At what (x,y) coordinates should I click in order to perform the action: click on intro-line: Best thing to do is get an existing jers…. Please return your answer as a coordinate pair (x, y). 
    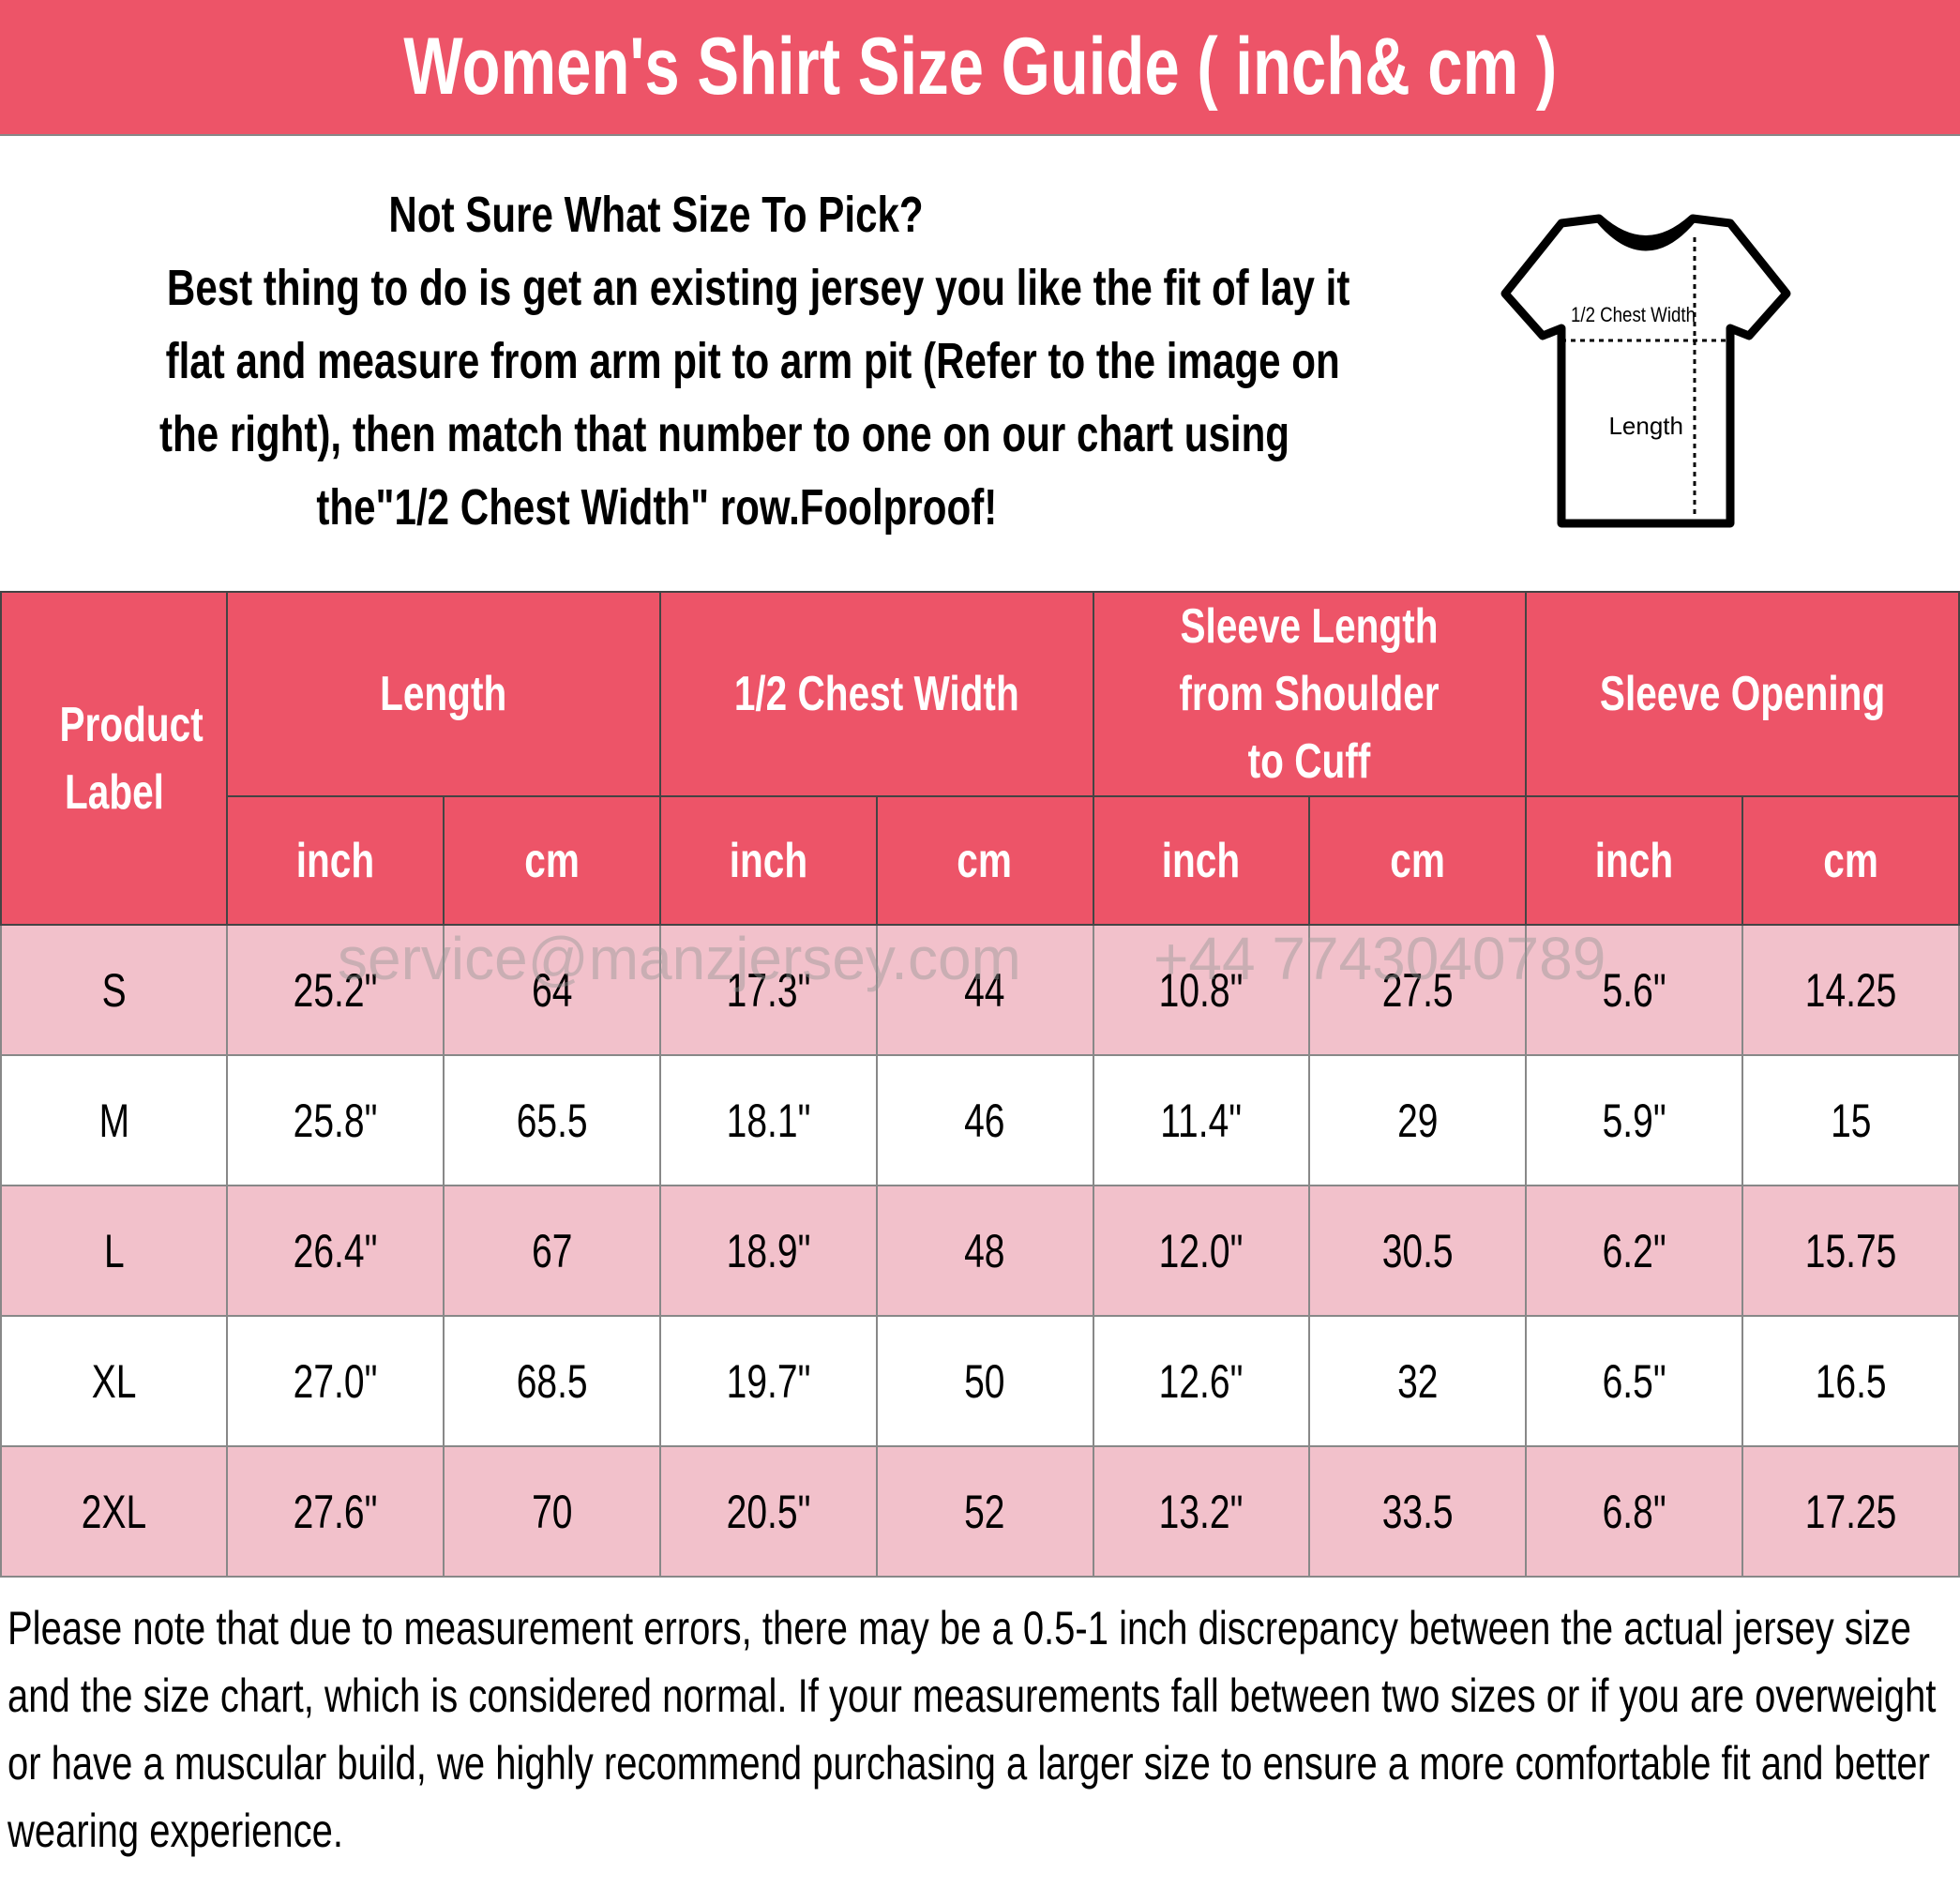
    Looking at the image, I should click on (758, 288).